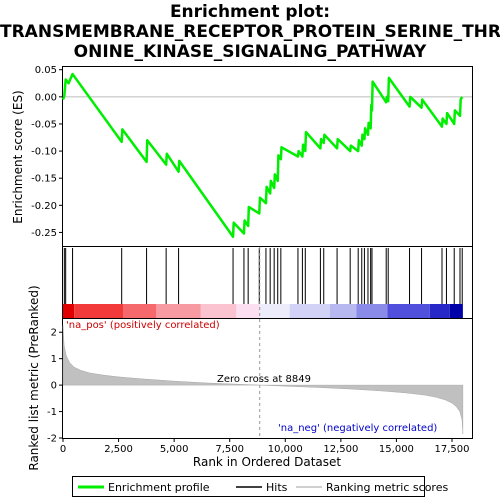 The image size is (500, 500). What do you see at coordinates (44, 179) in the screenshot?
I see `es-ytick-label-2: -0.15` at bounding box center [44, 179].